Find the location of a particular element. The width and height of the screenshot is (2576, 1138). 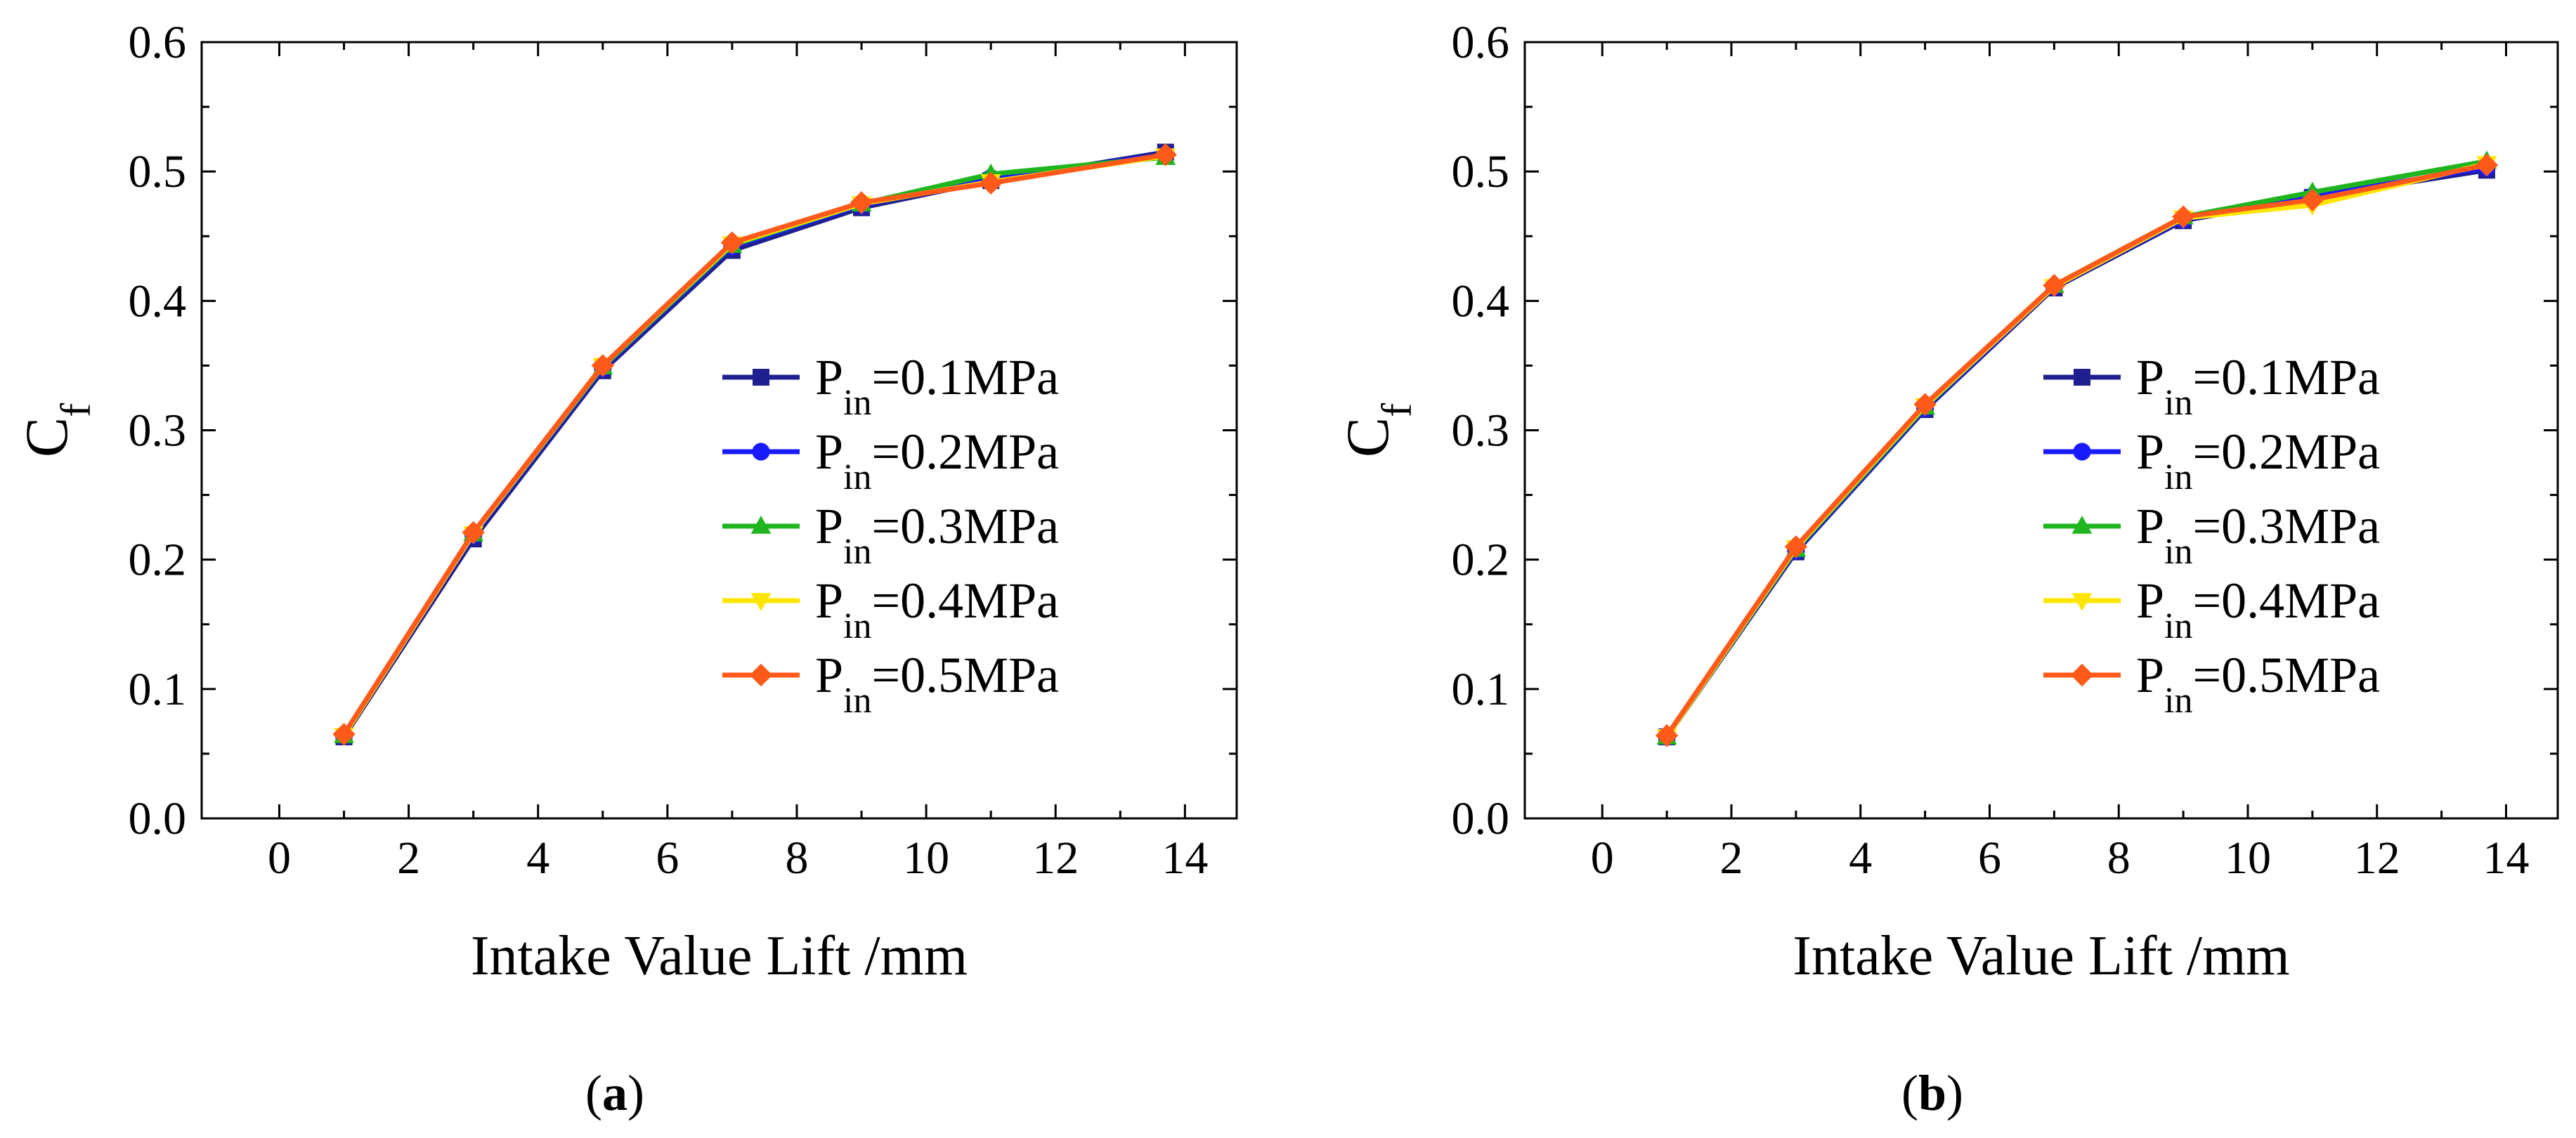

panel-label: (a) is located at coordinates (614, 1093).